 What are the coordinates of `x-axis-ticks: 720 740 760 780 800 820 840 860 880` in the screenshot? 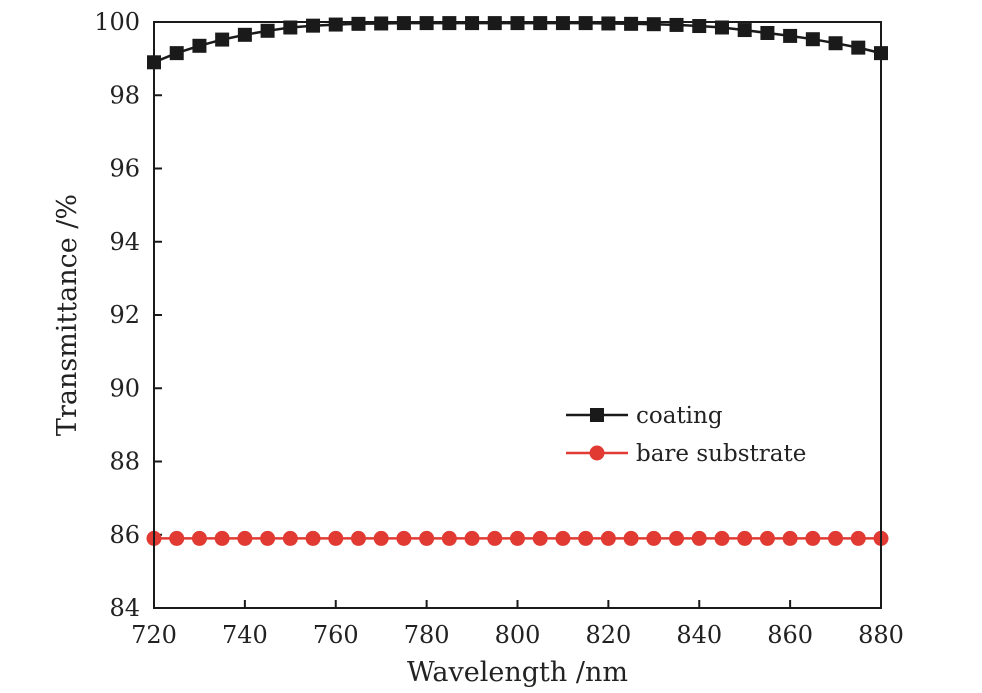 It's located at (517, 624).